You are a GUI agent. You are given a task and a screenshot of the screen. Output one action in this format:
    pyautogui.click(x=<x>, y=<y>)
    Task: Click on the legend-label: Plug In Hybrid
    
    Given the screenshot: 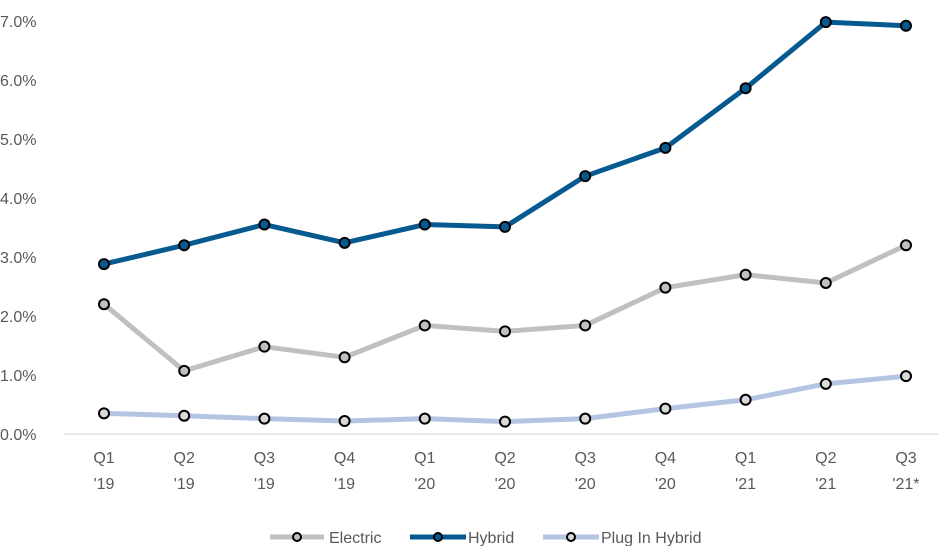 What is the action you would take?
    pyautogui.click(x=651, y=538)
    